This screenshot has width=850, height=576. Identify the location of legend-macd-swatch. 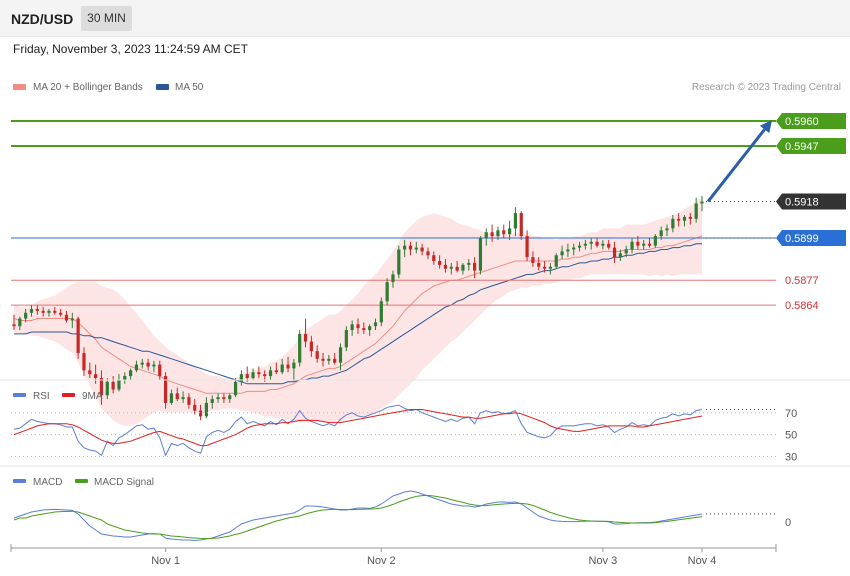
(19, 481).